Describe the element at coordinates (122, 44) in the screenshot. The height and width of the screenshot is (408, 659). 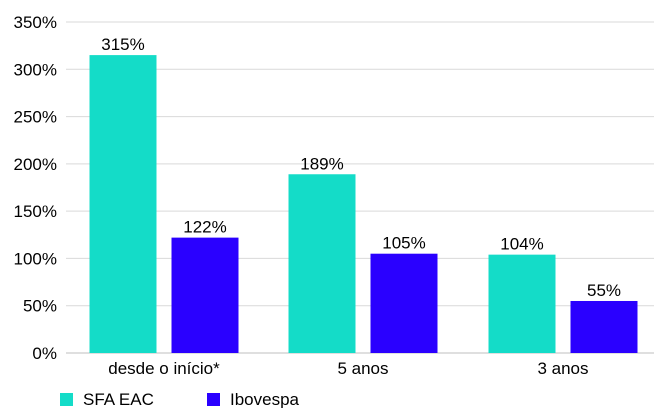
I see `data-label: 315%` at that location.